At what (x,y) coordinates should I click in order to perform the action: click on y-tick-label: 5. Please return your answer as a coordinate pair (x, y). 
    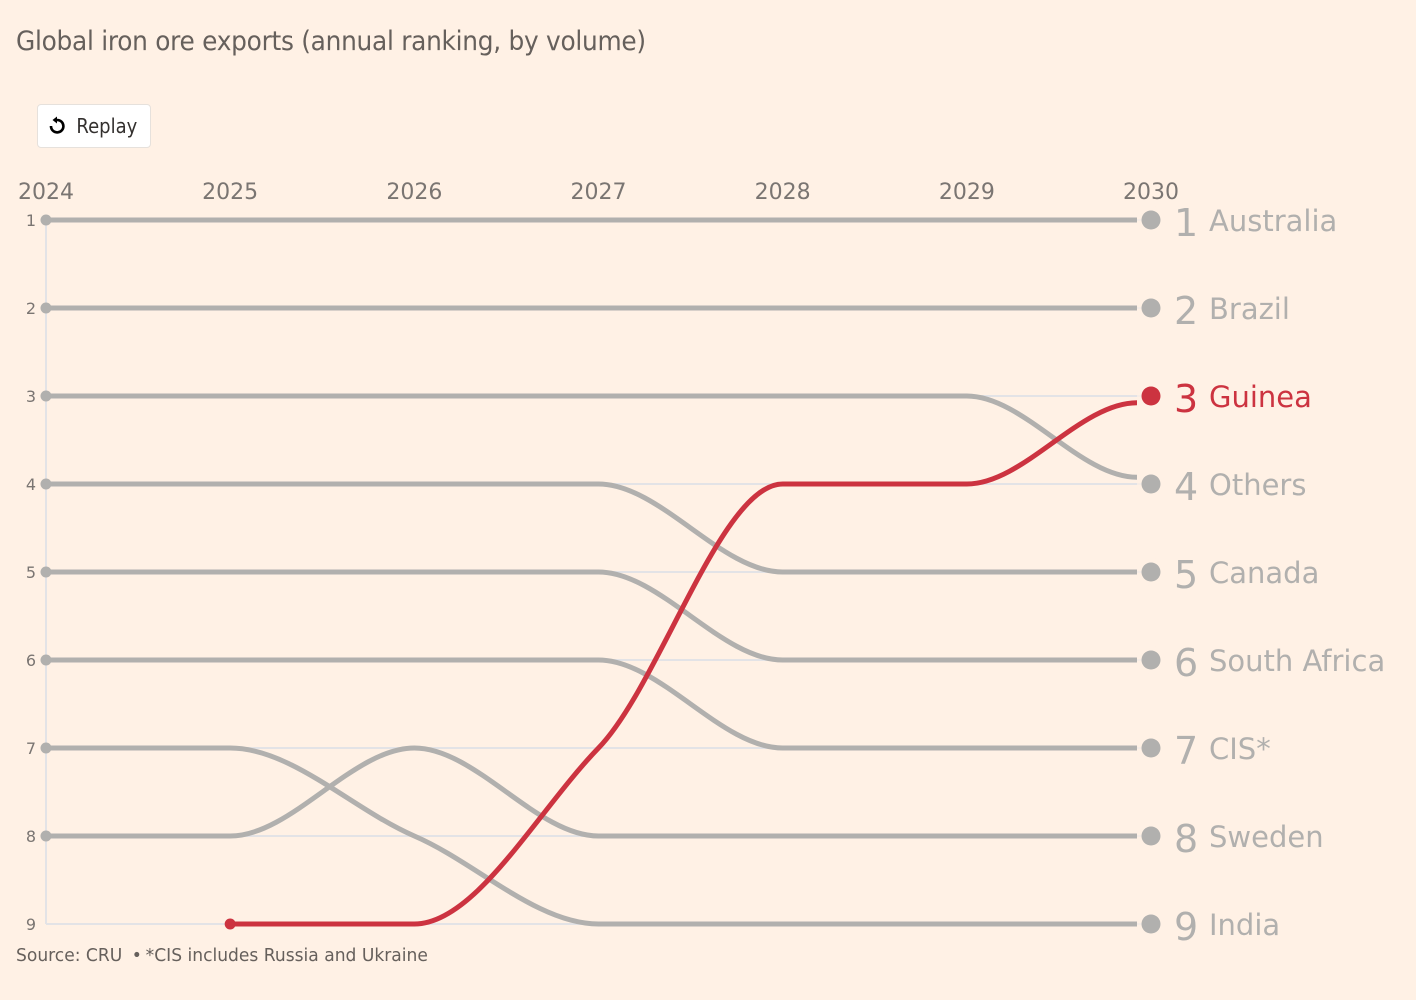
    Looking at the image, I should click on (31, 572).